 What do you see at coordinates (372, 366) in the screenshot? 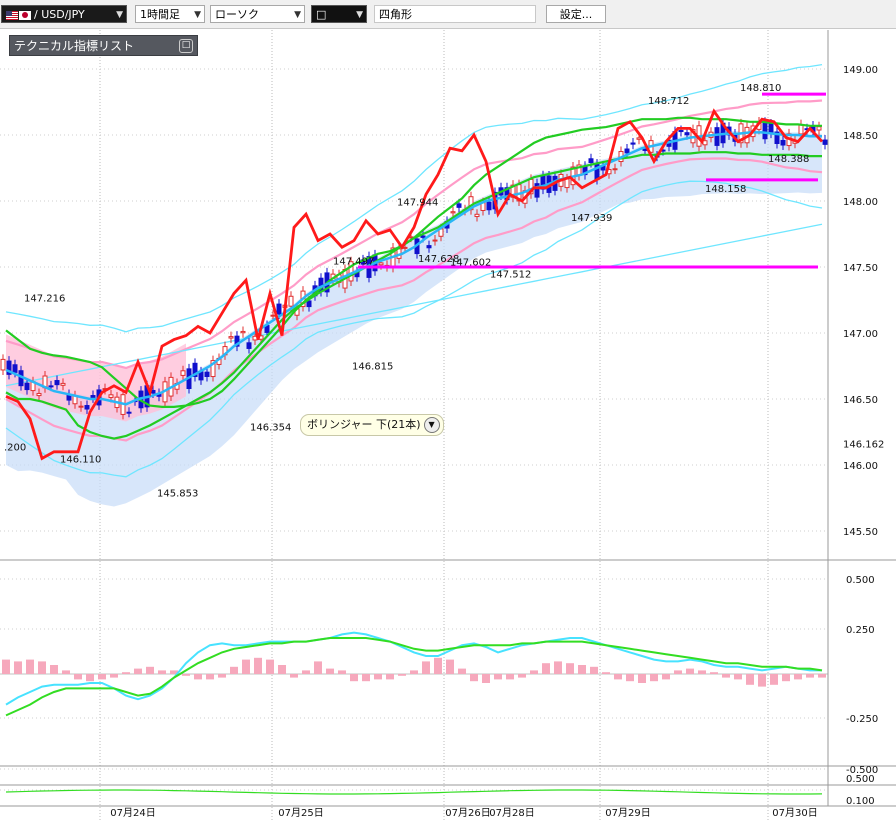
I see `price-annotation: 146.815` at bounding box center [372, 366].